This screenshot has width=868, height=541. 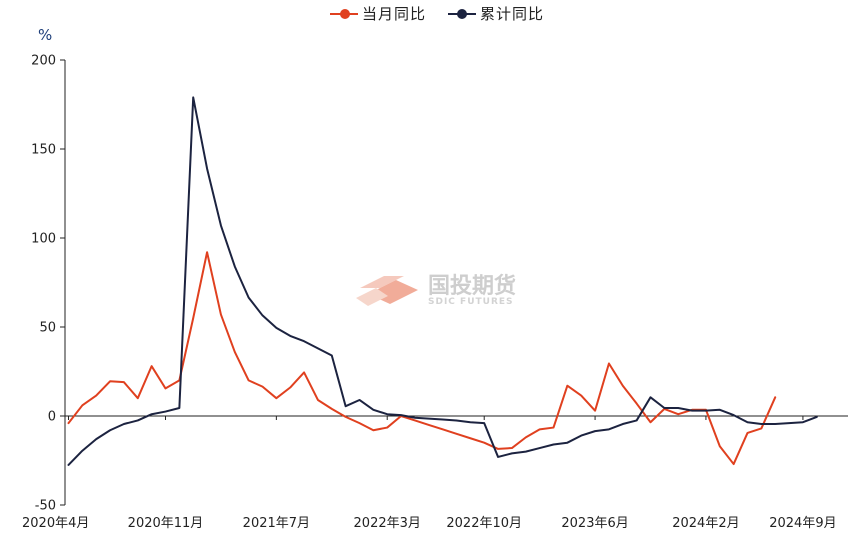 I want to click on legend-item-series-2: 累计同比, so click(x=496, y=14).